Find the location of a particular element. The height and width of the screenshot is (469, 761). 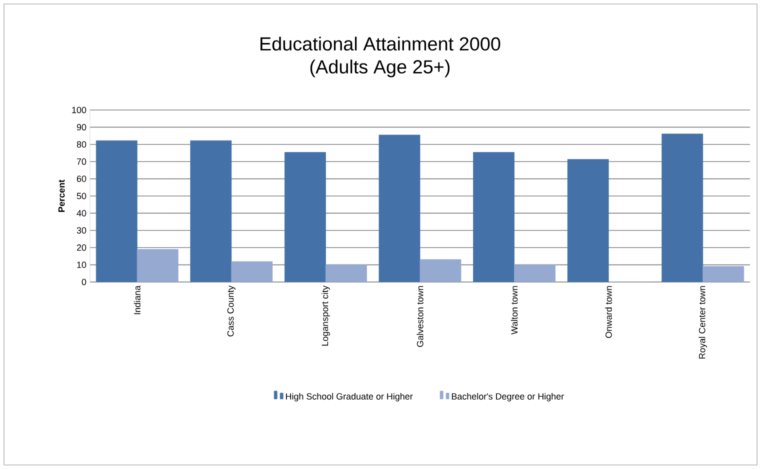

y-tick-label: 70 is located at coordinates (81, 161).